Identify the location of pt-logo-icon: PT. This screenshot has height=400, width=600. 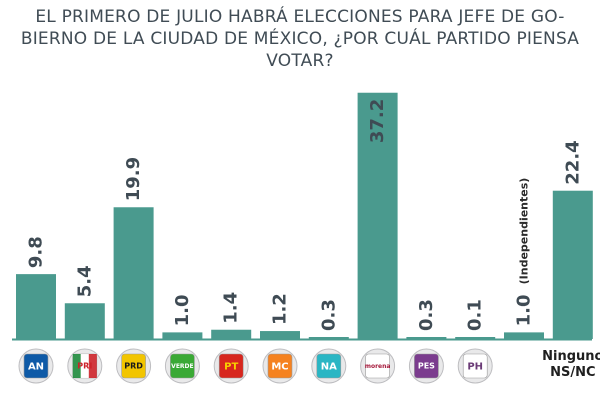
(231, 366).